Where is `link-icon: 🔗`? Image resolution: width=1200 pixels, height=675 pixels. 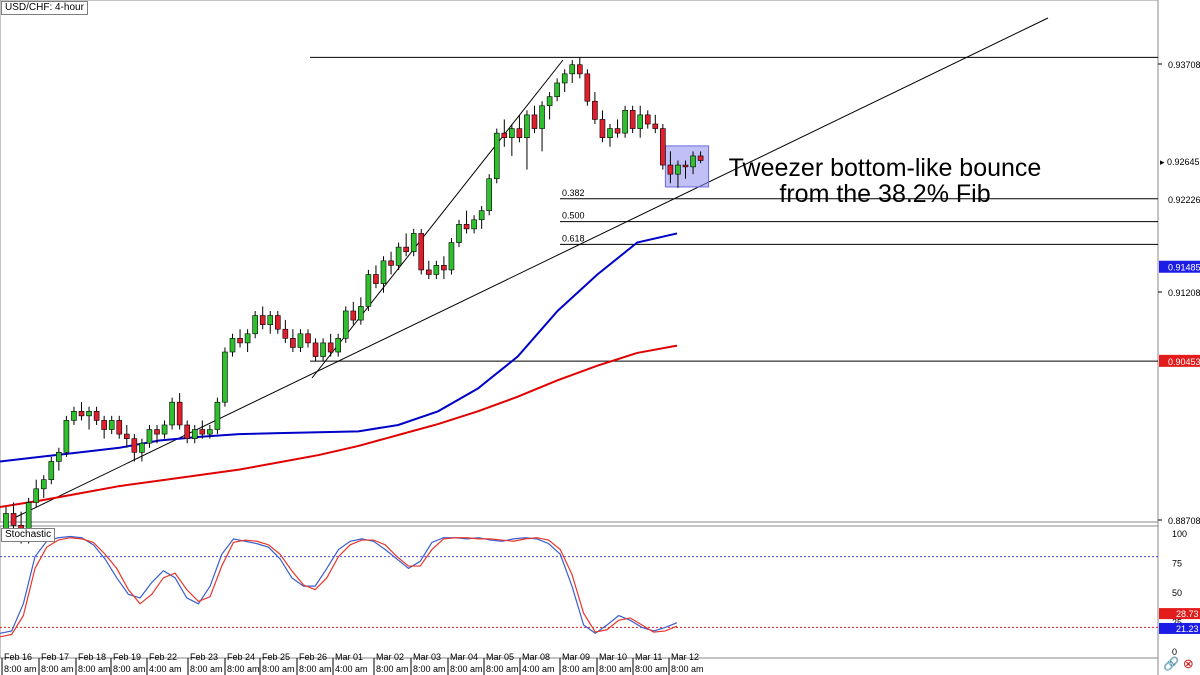
link-icon: 🔗 is located at coordinates (1171, 663).